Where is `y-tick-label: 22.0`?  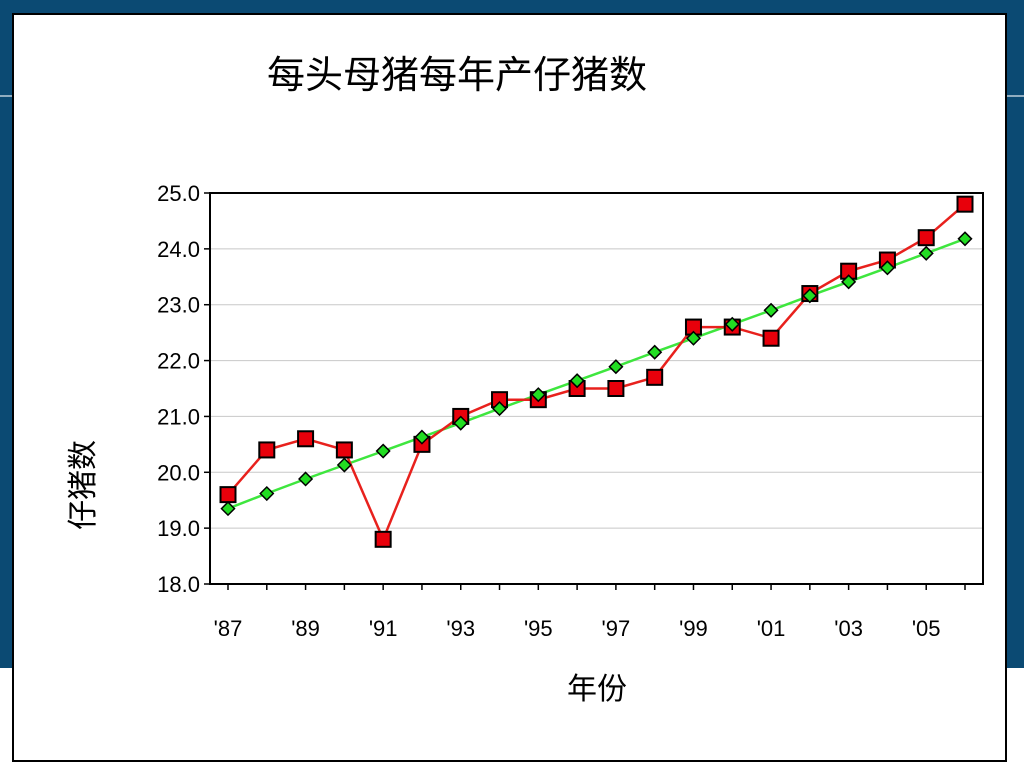
y-tick-label: 22.0 is located at coordinates (178, 361).